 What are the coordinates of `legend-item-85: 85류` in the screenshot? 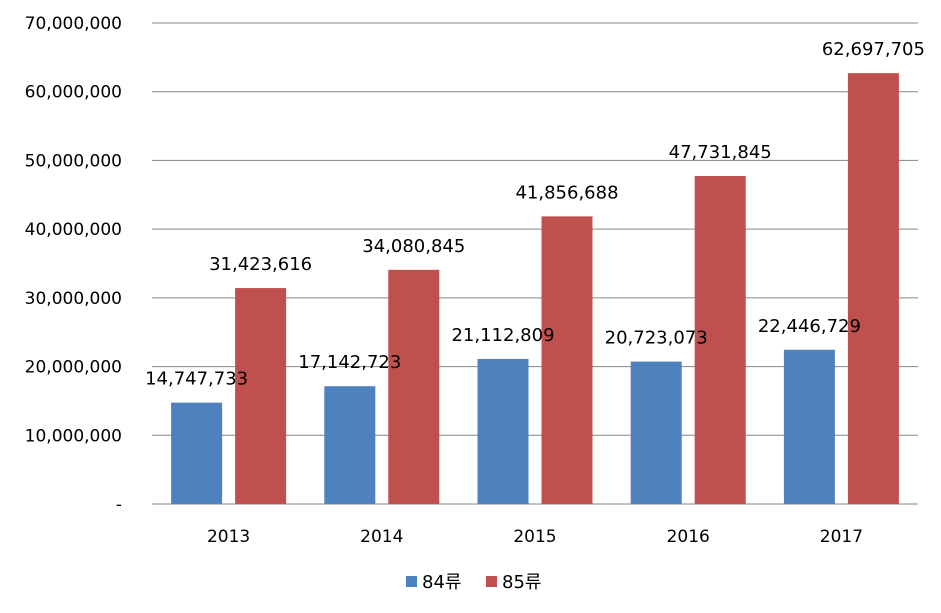 It's located at (513, 581).